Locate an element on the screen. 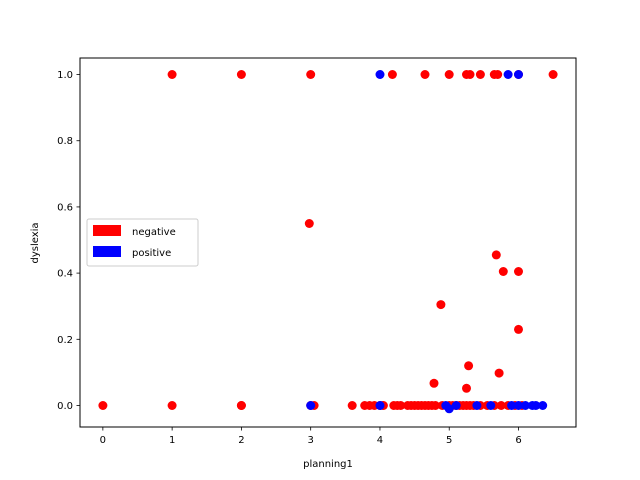 The height and width of the screenshot is (480, 640). y-tick-label: 0.4 is located at coordinates (65, 274).